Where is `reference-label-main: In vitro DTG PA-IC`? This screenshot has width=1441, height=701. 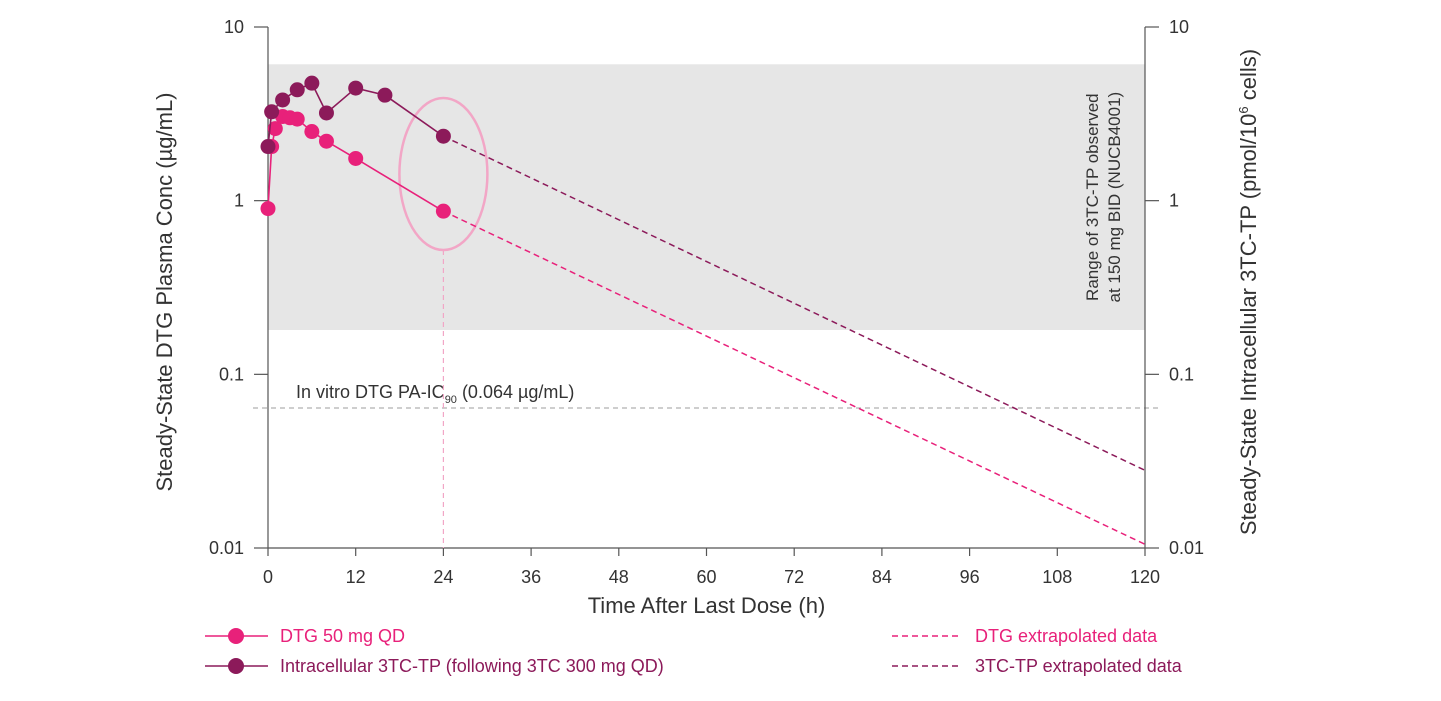
reference-label-main: In vitro DTG PA-IC is located at coordinates (370, 392).